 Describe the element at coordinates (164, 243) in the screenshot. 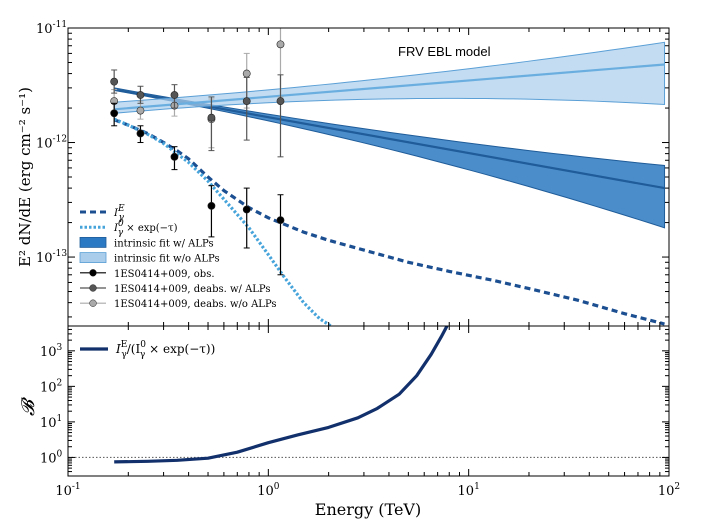

I see `legend-label: intrinsic fit w/ ALPs` at that location.